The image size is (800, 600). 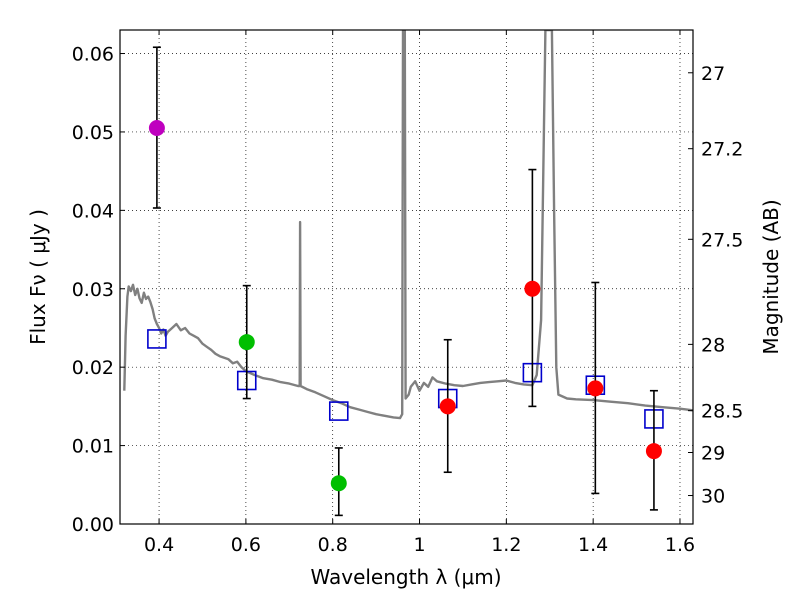 I want to click on x-tick-label: 1.2, so click(x=506, y=545).